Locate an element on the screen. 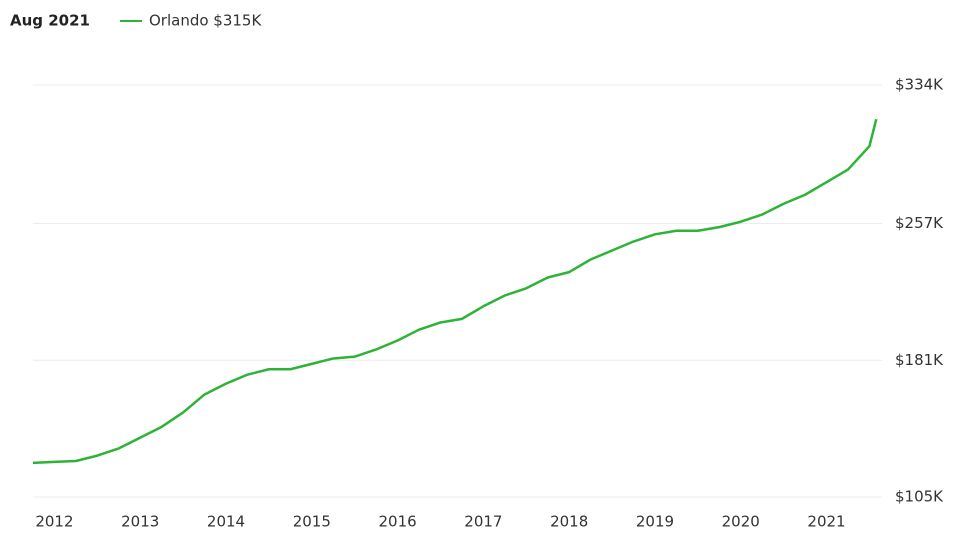 The width and height of the screenshot is (960, 548). y-tick-label: $105K is located at coordinates (919, 497).